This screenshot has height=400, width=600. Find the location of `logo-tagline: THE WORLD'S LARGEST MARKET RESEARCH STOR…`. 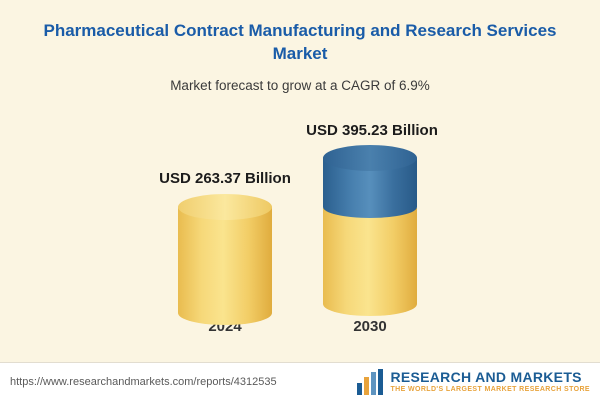

logo-tagline: THE WORLD'S LARGEST MARKET RESEARCH STOR… is located at coordinates (490, 389).